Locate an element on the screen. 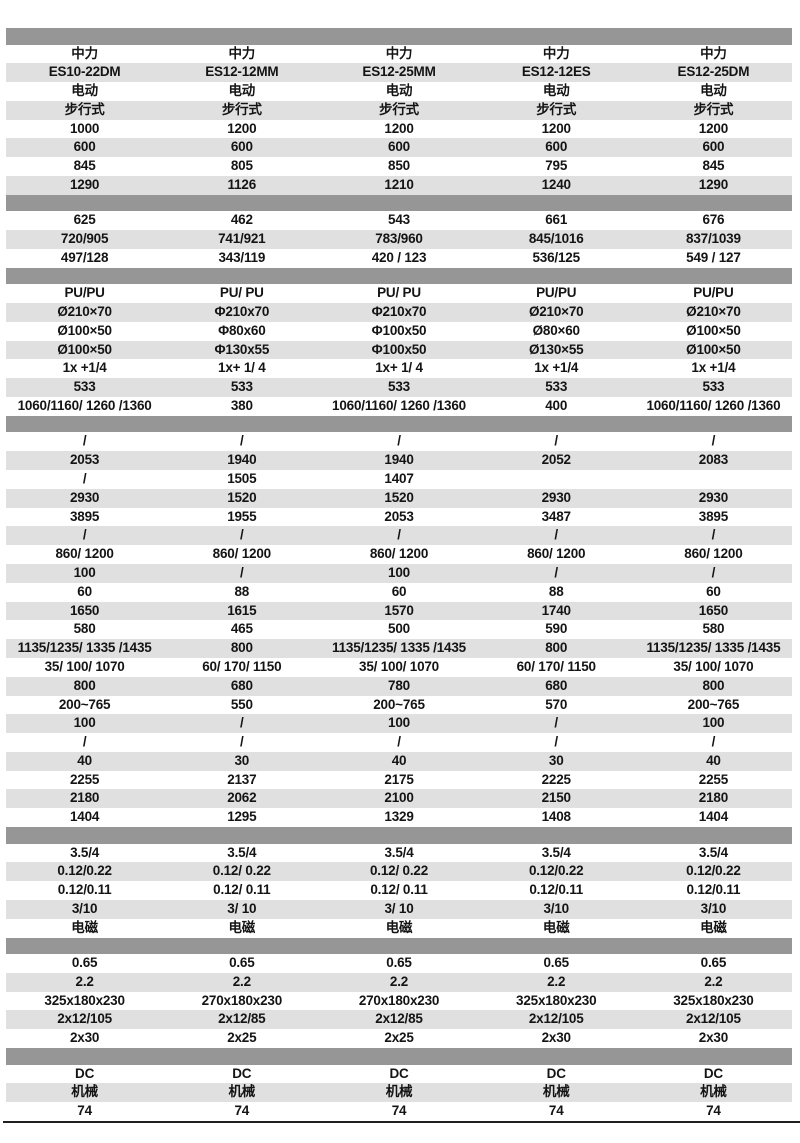  table-cell: Ø210×70 is located at coordinates (713, 312).